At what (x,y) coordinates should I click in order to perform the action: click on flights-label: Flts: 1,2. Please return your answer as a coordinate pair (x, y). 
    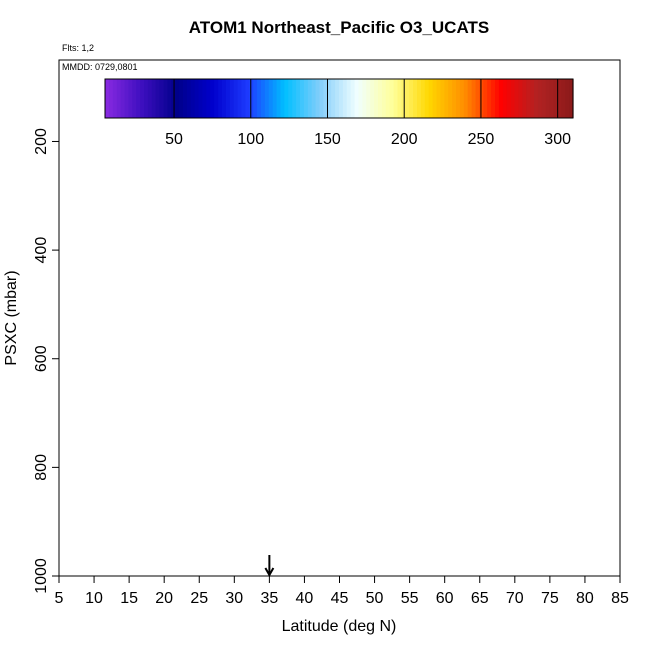
    Looking at the image, I should click on (78, 48).